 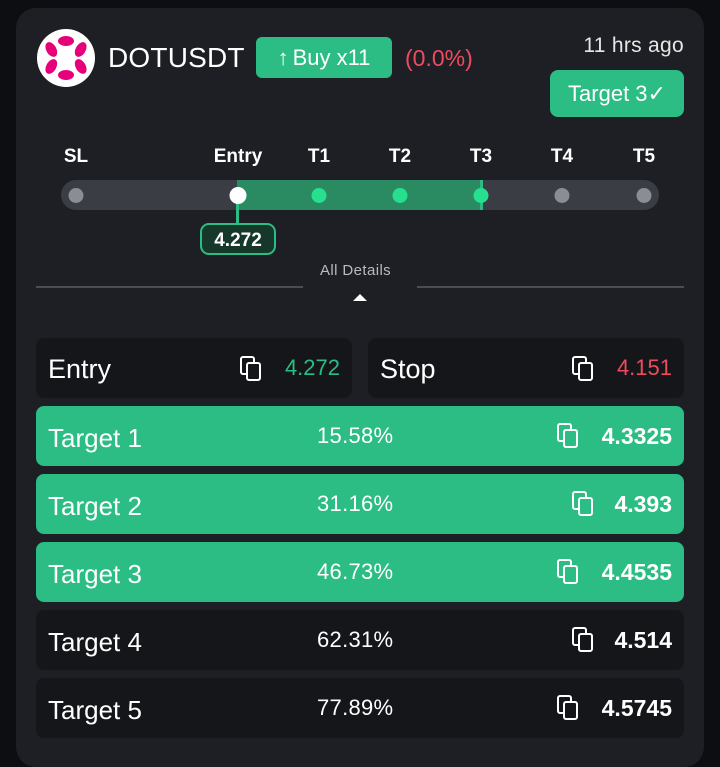 I want to click on time-ago: 11 hrs ago, so click(x=633, y=45).